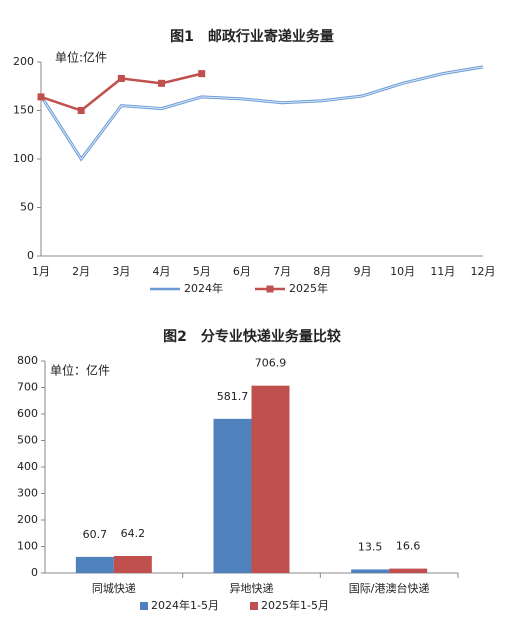 This screenshot has width=505, height=621. Describe the element at coordinates (27, 440) in the screenshot. I see `y-tick-label: 500` at that location.